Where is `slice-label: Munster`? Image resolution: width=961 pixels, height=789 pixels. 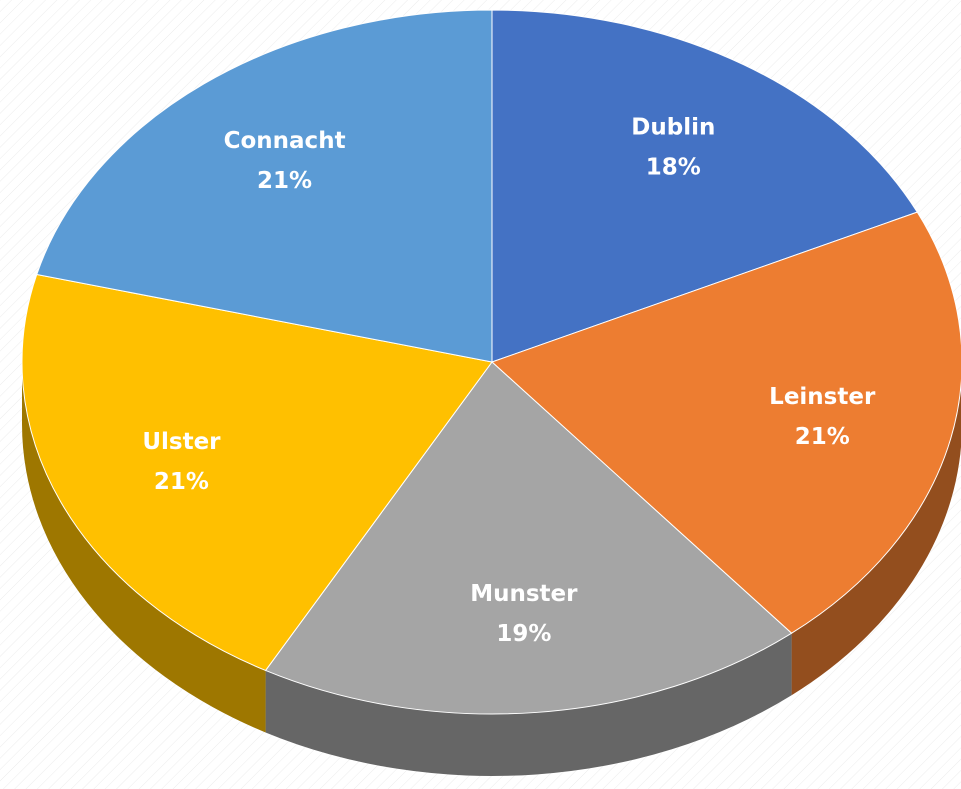 slice-label: Munster is located at coordinates (524, 594).